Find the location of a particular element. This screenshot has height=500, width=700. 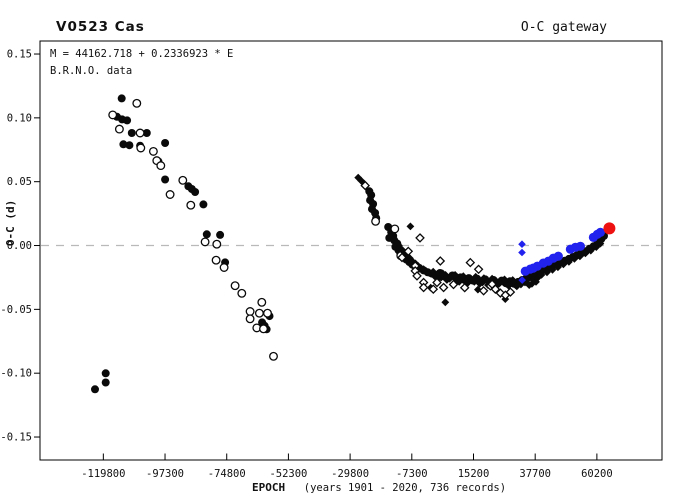

x-tick-label: -74800 is located at coordinates (227, 474).